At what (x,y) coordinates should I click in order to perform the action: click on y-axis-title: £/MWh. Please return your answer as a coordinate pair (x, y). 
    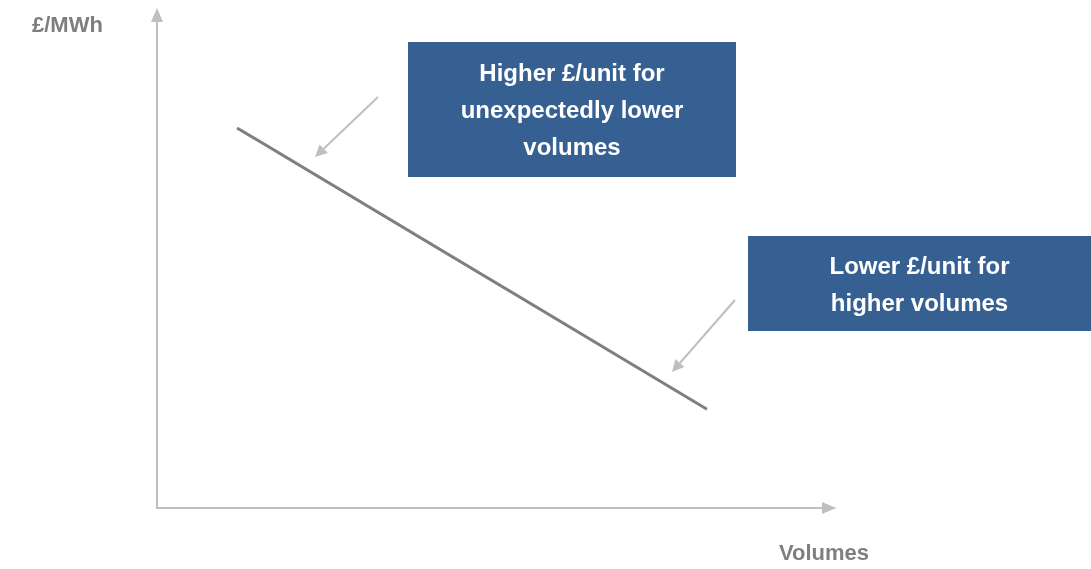
    Looking at the image, I should click on (67, 25).